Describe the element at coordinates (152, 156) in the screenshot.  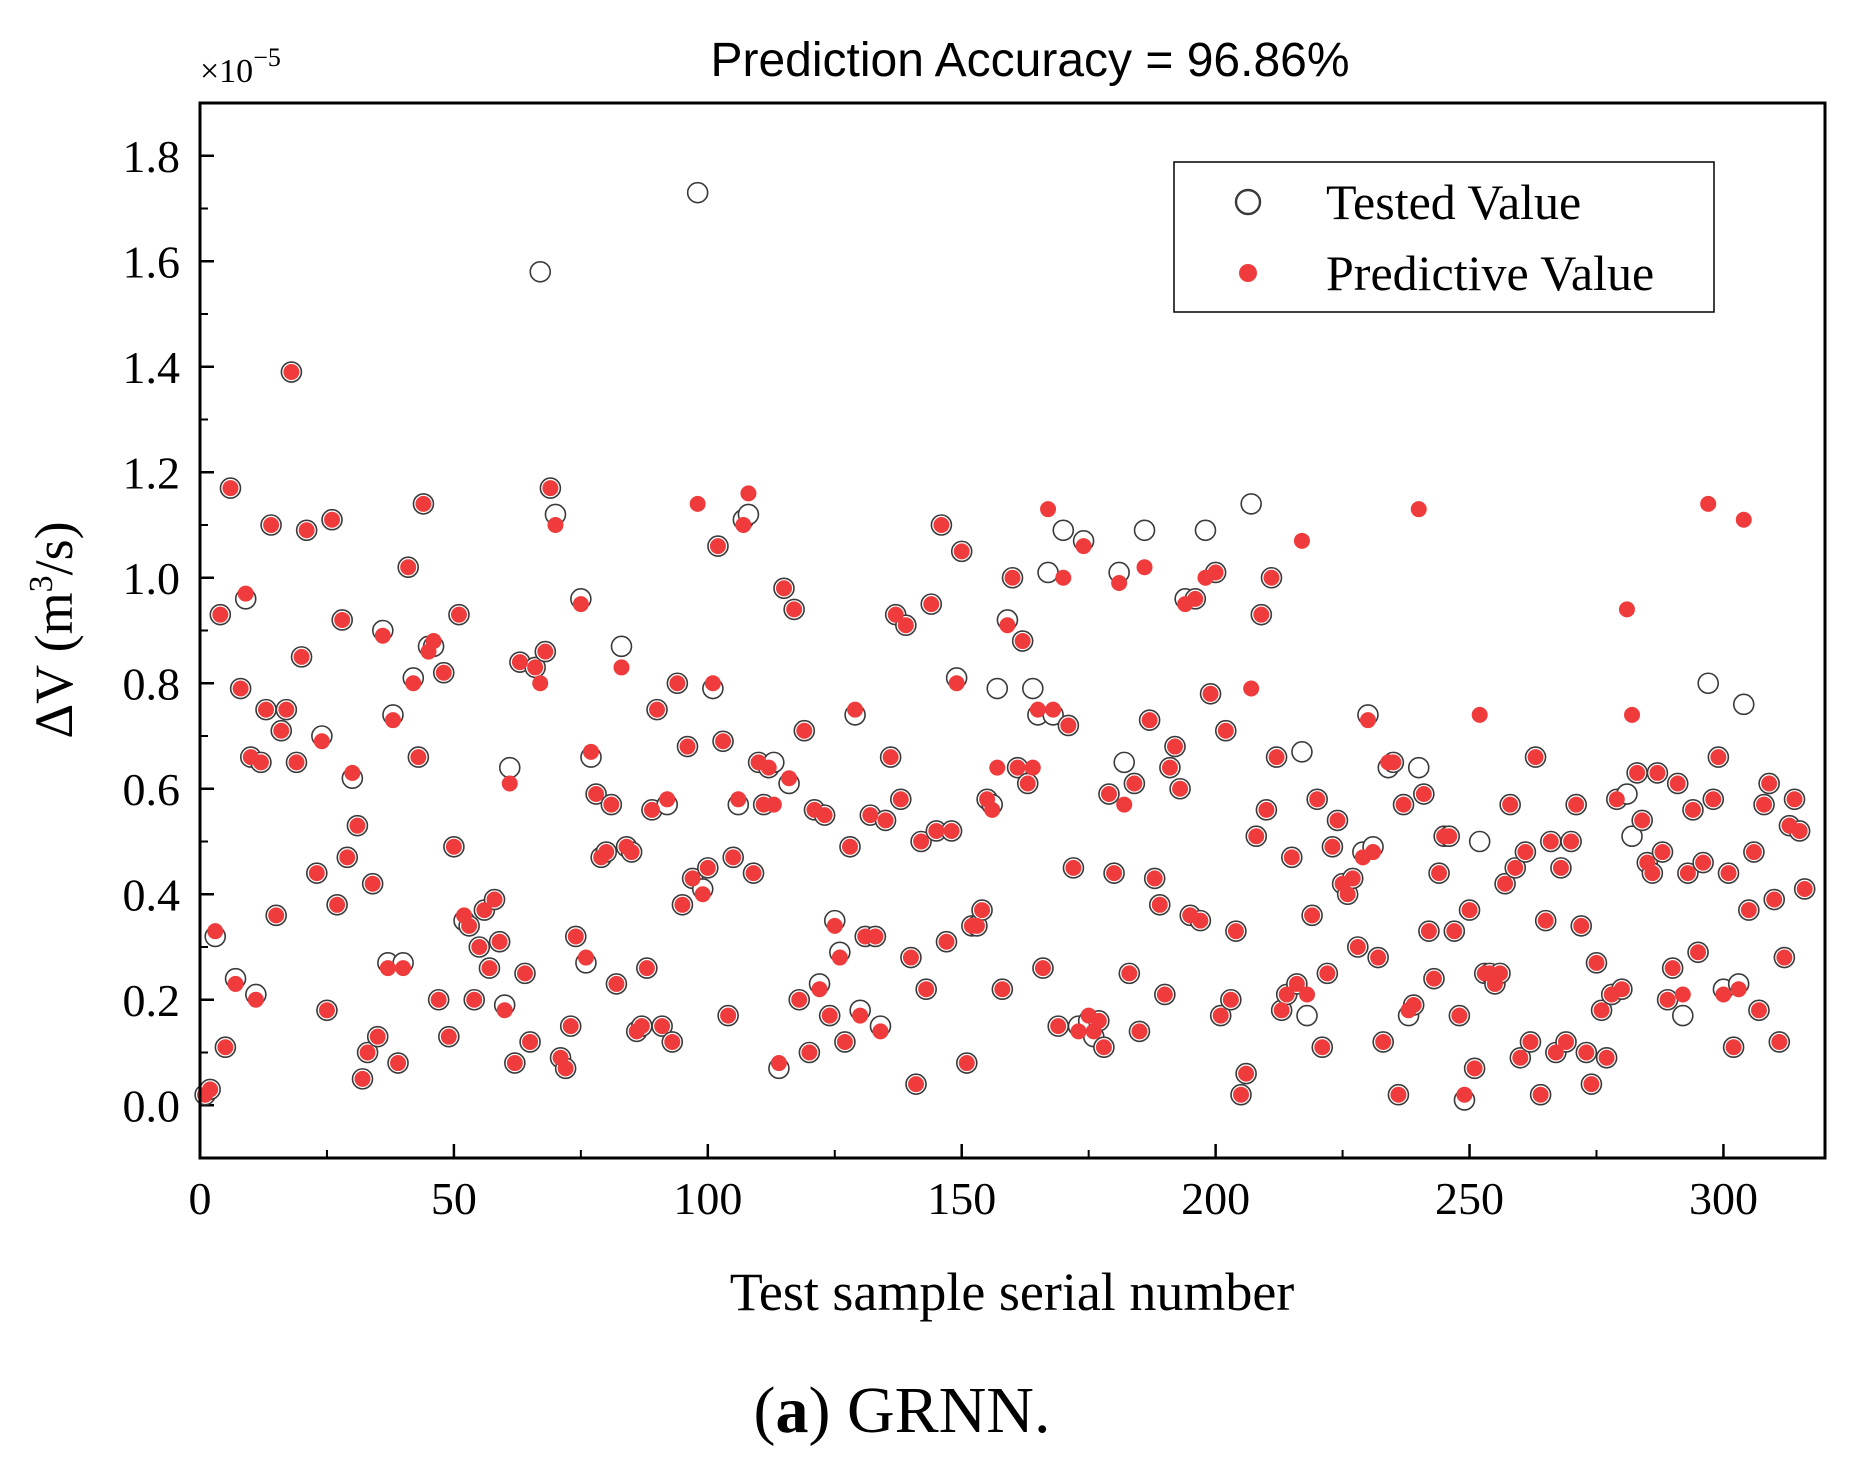
I see `y-tick-label: 1.8` at that location.